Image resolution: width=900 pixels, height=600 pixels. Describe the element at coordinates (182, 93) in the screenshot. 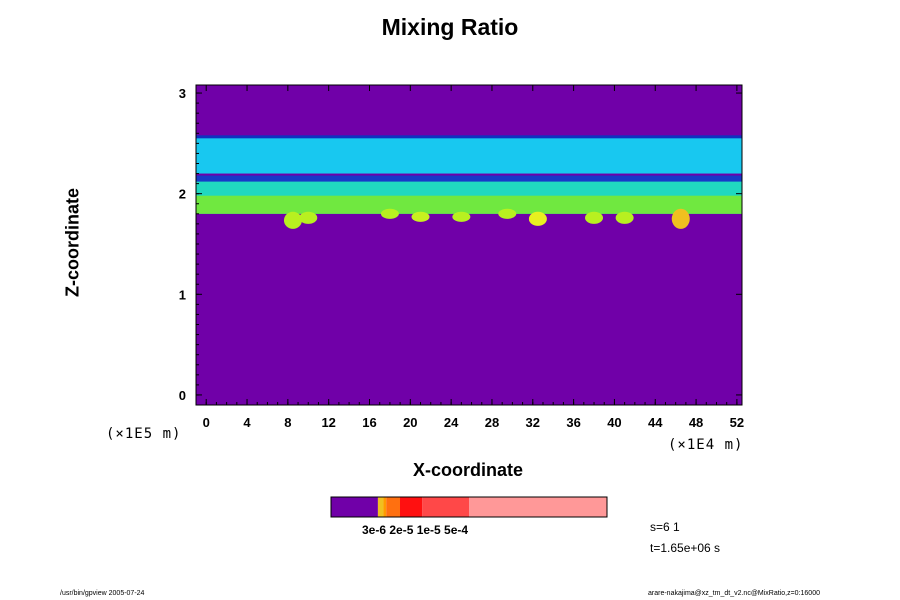

I see `y-tick-label: 3` at that location.